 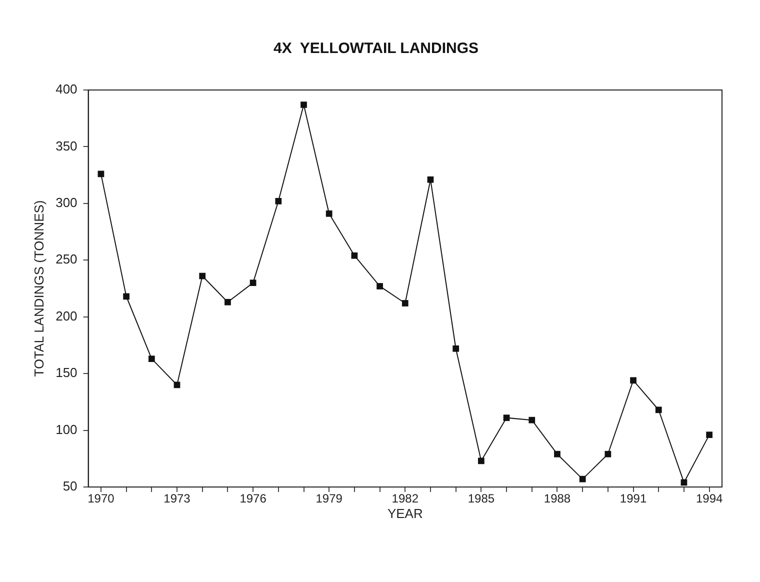 What do you see at coordinates (70, 486) in the screenshot?
I see `y-tick-label: 50` at bounding box center [70, 486].